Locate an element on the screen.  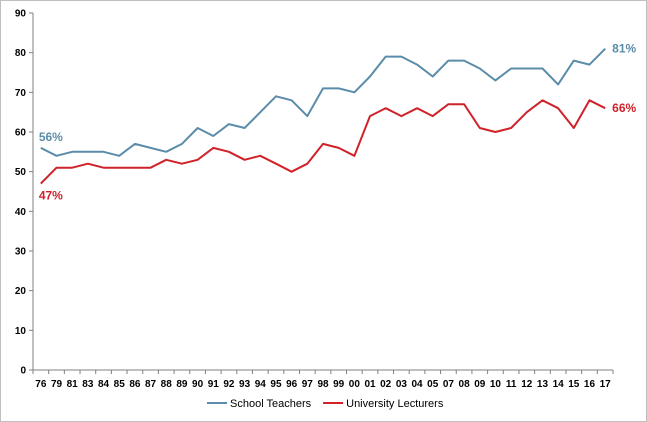
x-tick-label: 99 is located at coordinates (339, 384).